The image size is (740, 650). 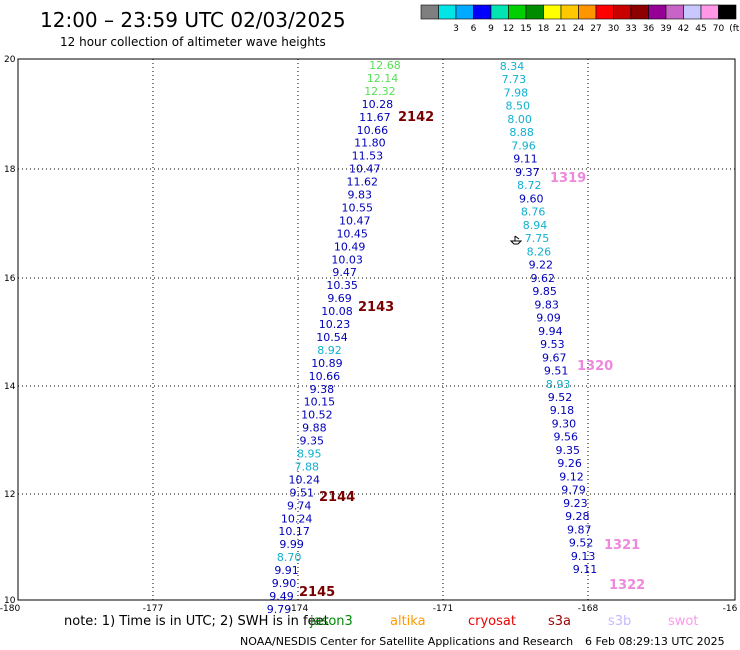 What do you see at coordinates (541, 265) in the screenshot?
I see `wave-height-value: 9.22` at bounding box center [541, 265].